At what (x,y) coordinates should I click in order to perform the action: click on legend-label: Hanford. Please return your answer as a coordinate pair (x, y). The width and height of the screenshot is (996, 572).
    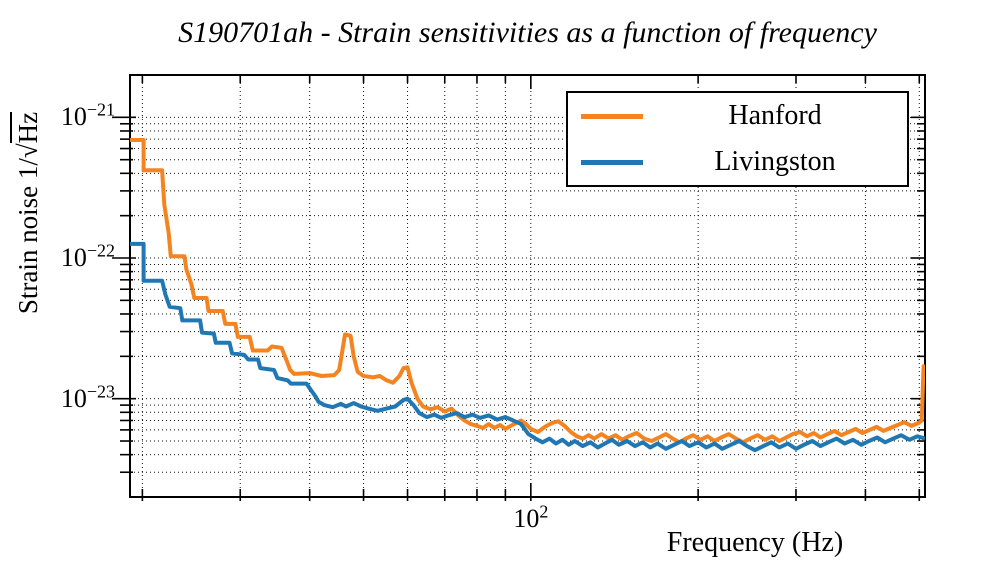
    Looking at the image, I should click on (775, 115).